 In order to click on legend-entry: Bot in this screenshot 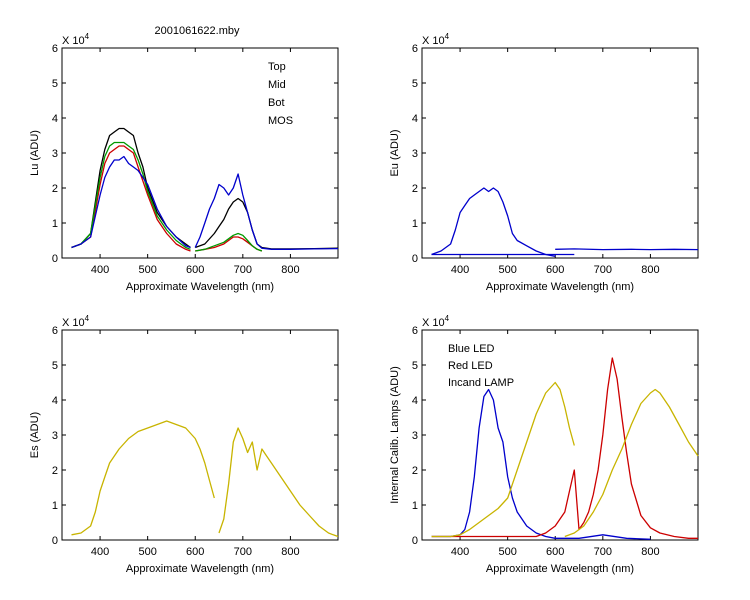, I will do `click(276, 103)`.